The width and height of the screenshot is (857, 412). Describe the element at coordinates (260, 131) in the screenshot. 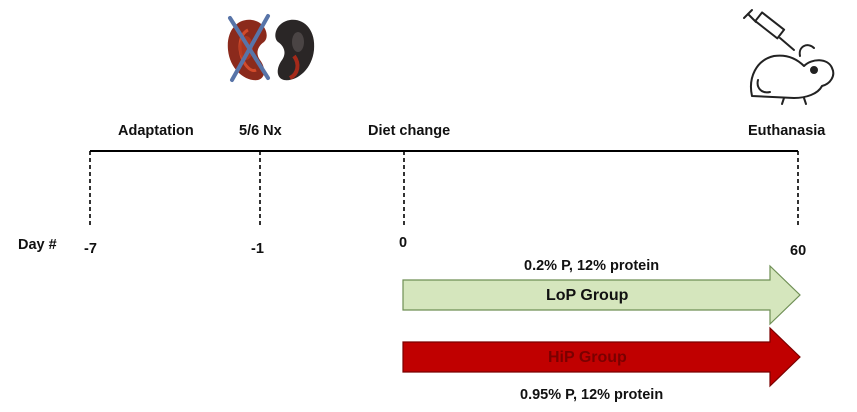

I see `event-label-nephrectomy: 5/6 Nx` at that location.